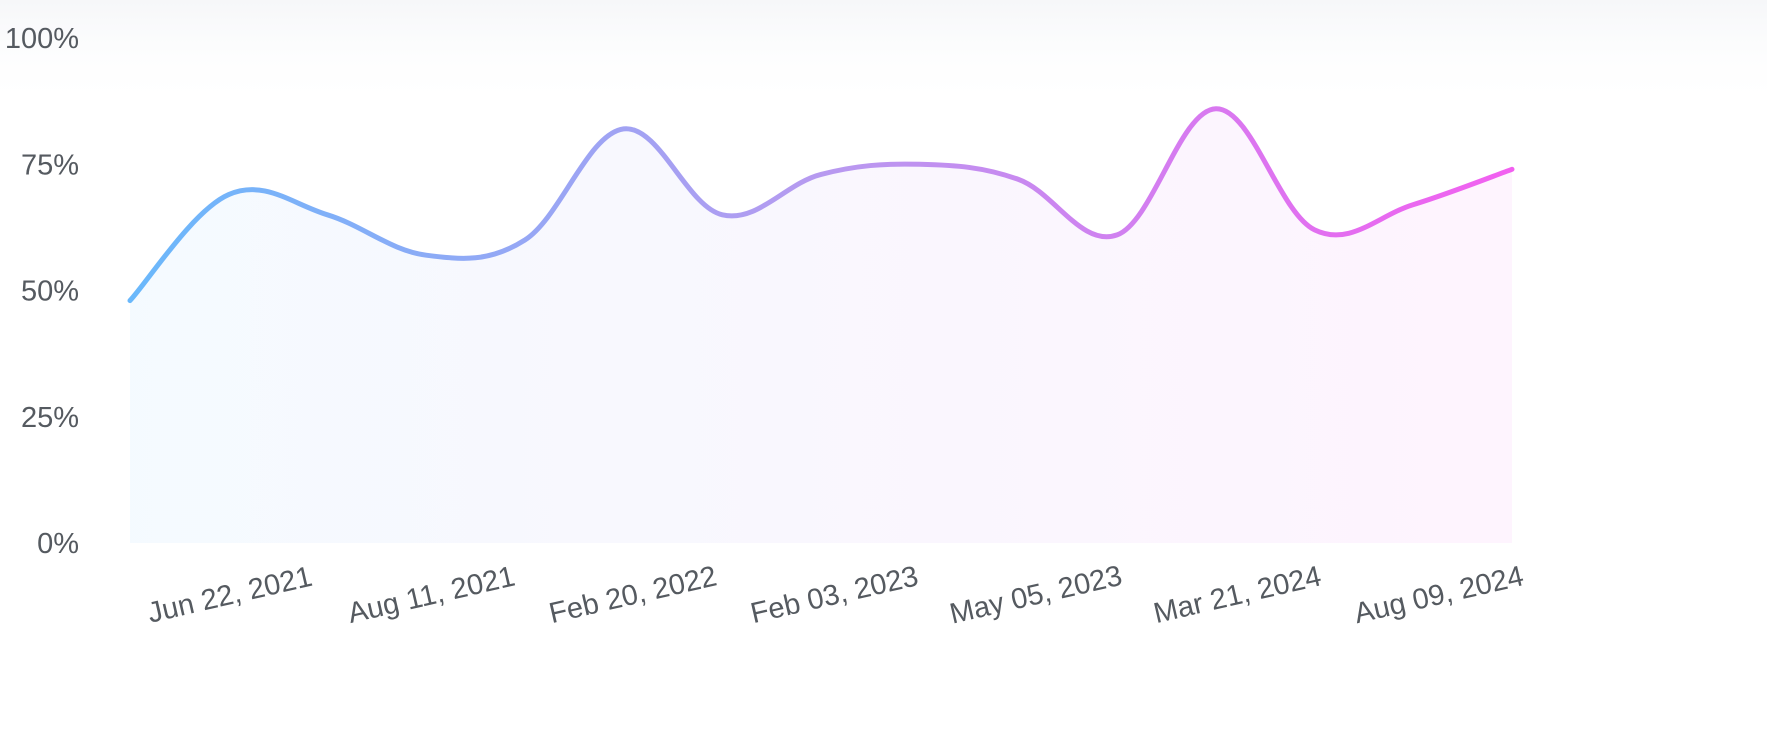  What do you see at coordinates (633, 595) in the screenshot?
I see `x-tick-label: Feb 20, 2022` at bounding box center [633, 595].